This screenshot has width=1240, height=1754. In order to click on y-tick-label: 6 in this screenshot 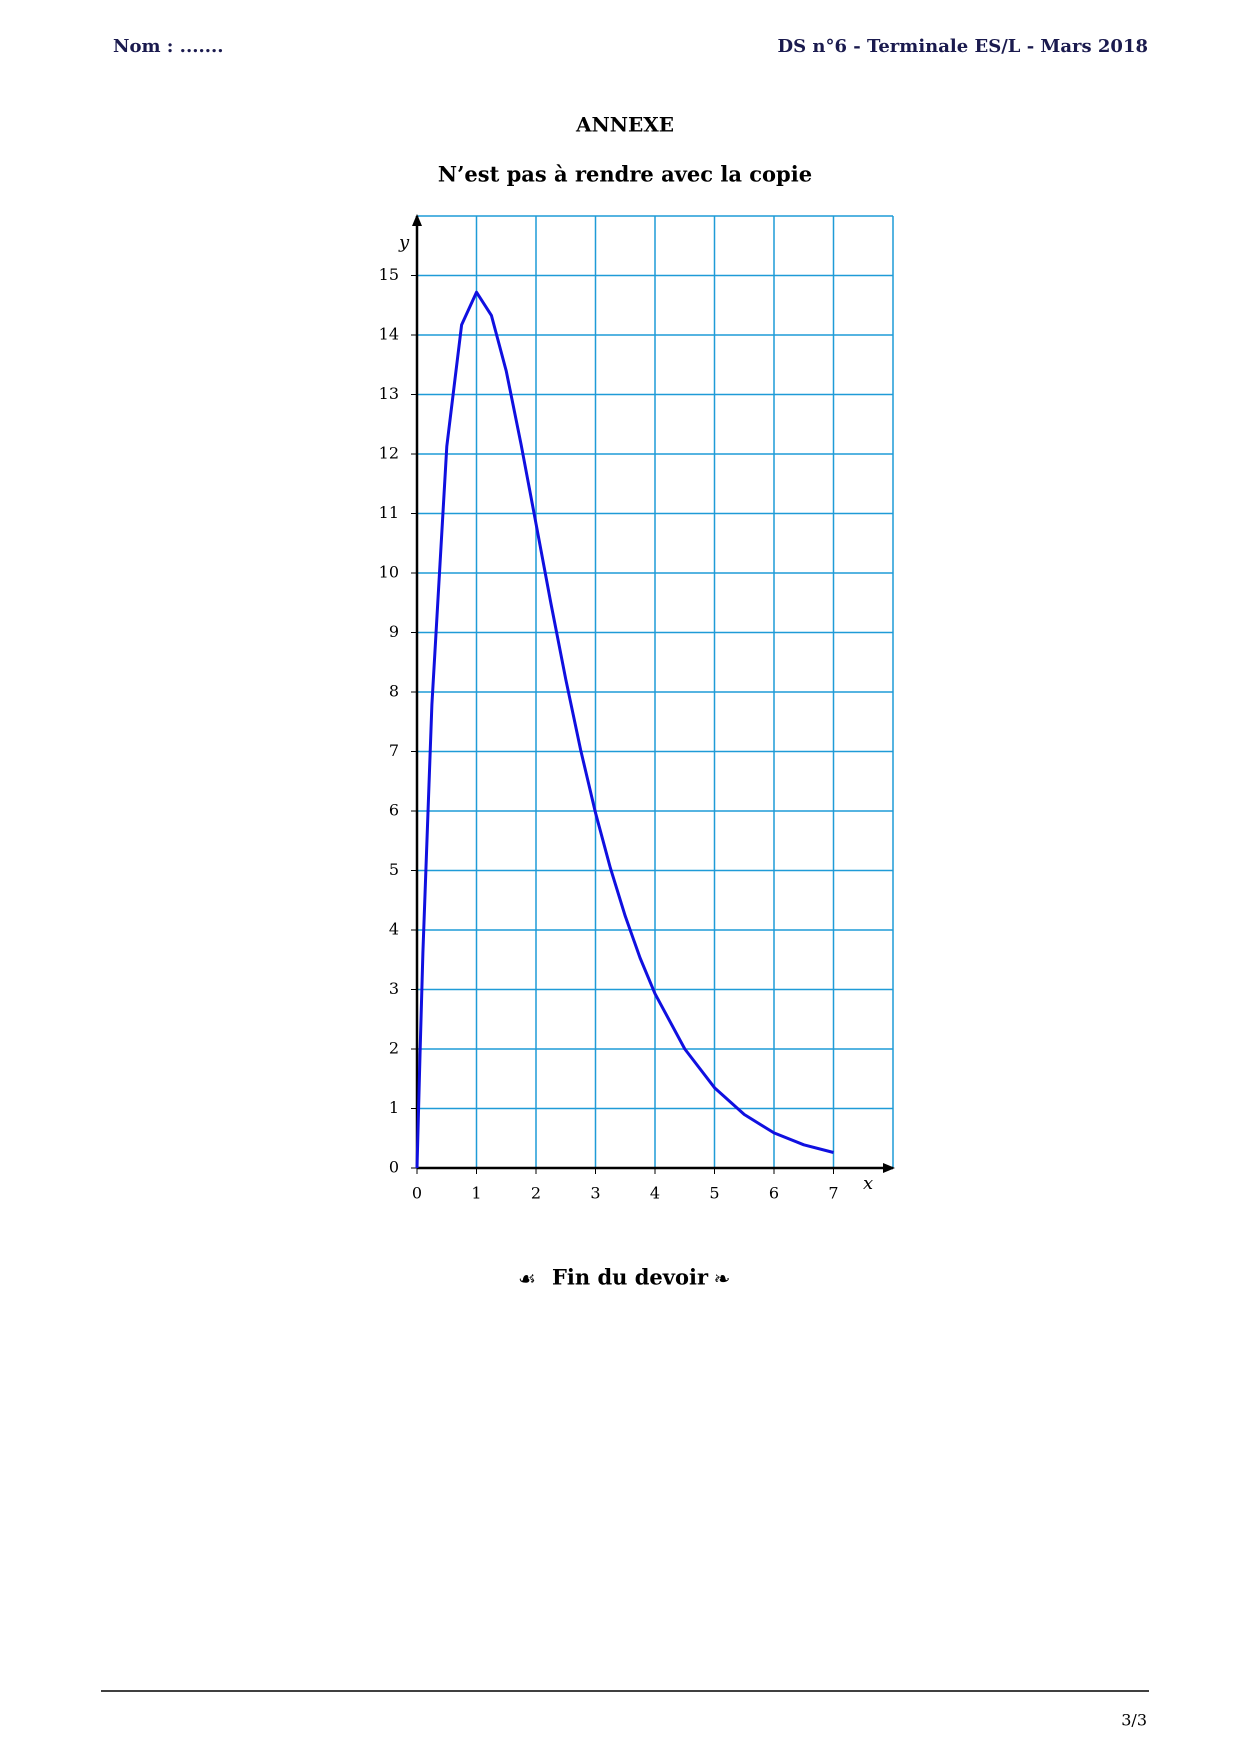, I will do `click(394, 810)`.